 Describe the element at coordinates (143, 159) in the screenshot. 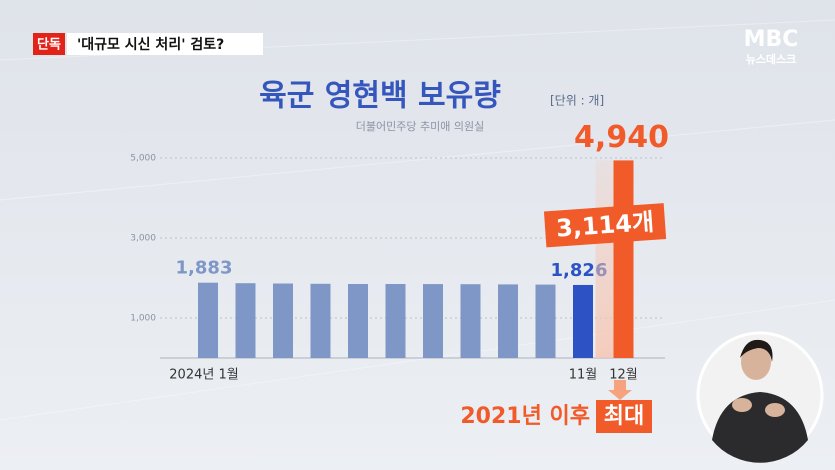

I see `y-tick-label: 5,000` at that location.